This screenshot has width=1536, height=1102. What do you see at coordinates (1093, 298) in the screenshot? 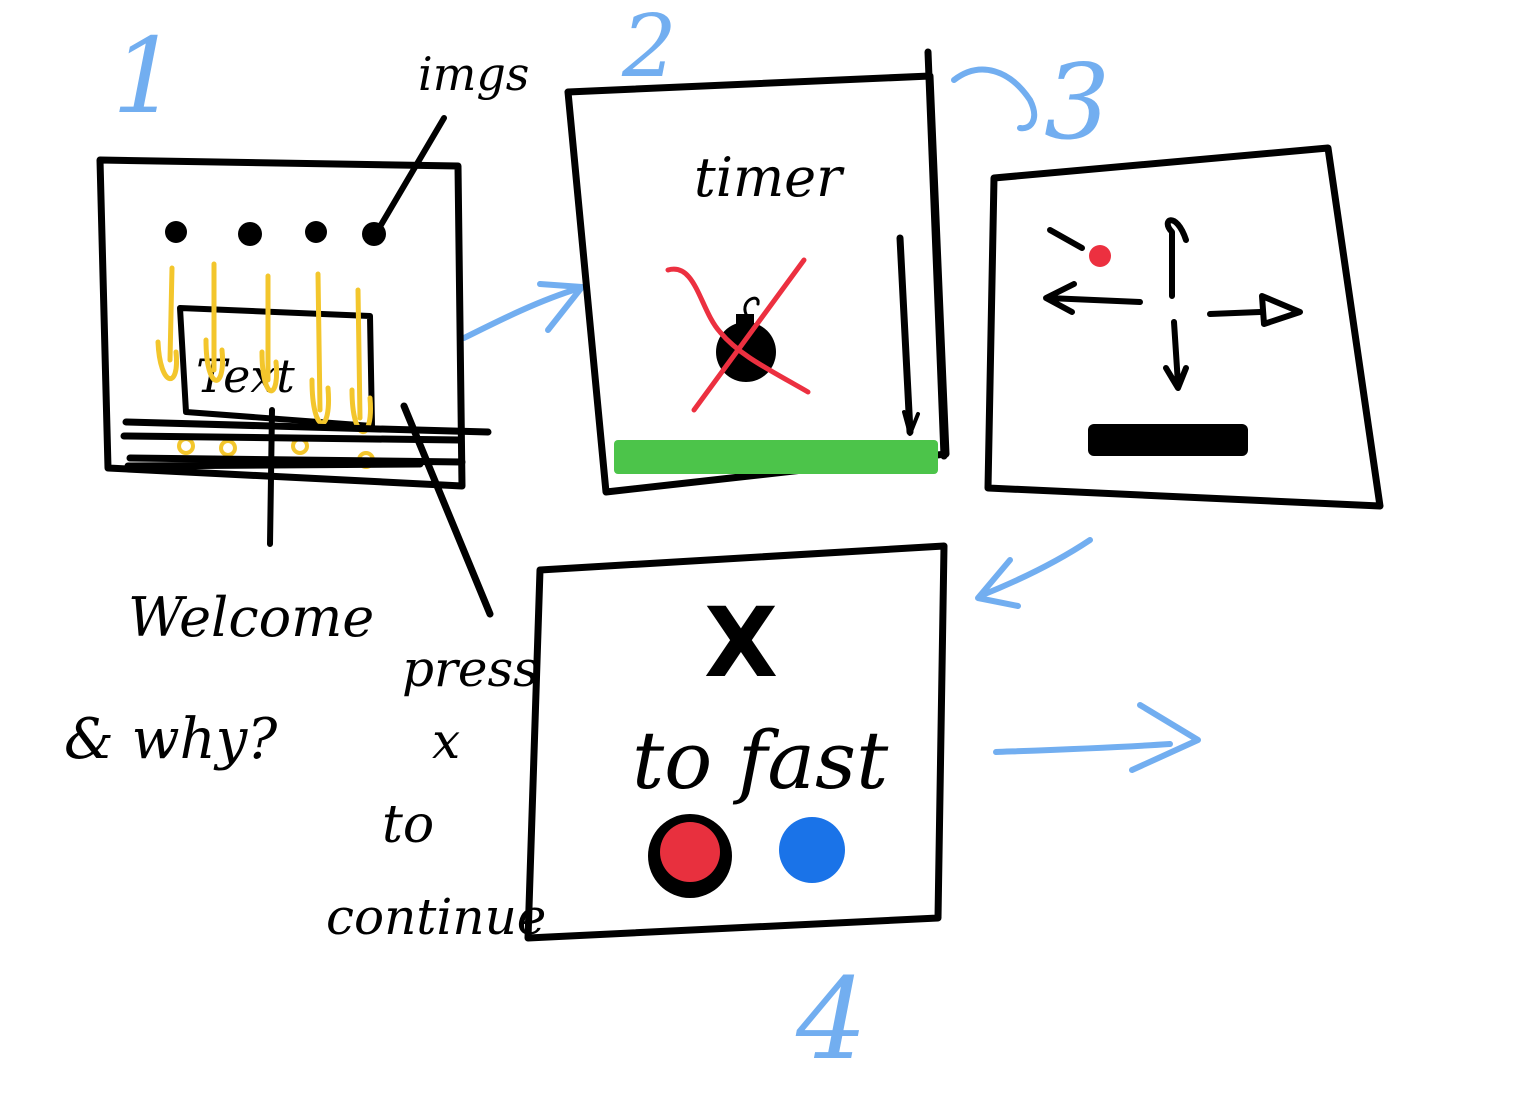
I see `arrow-left-icon` at bounding box center [1093, 298].